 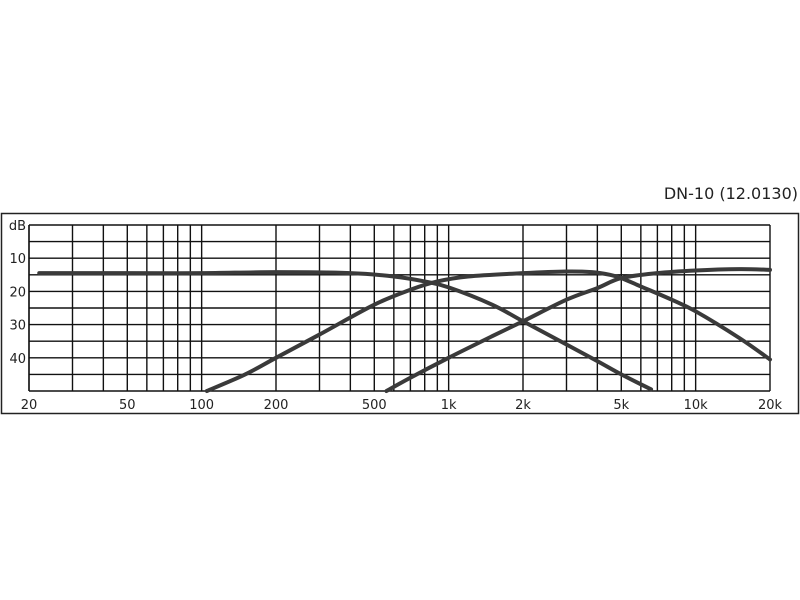 I want to click on x-tick-label: 1k, so click(x=449, y=405).